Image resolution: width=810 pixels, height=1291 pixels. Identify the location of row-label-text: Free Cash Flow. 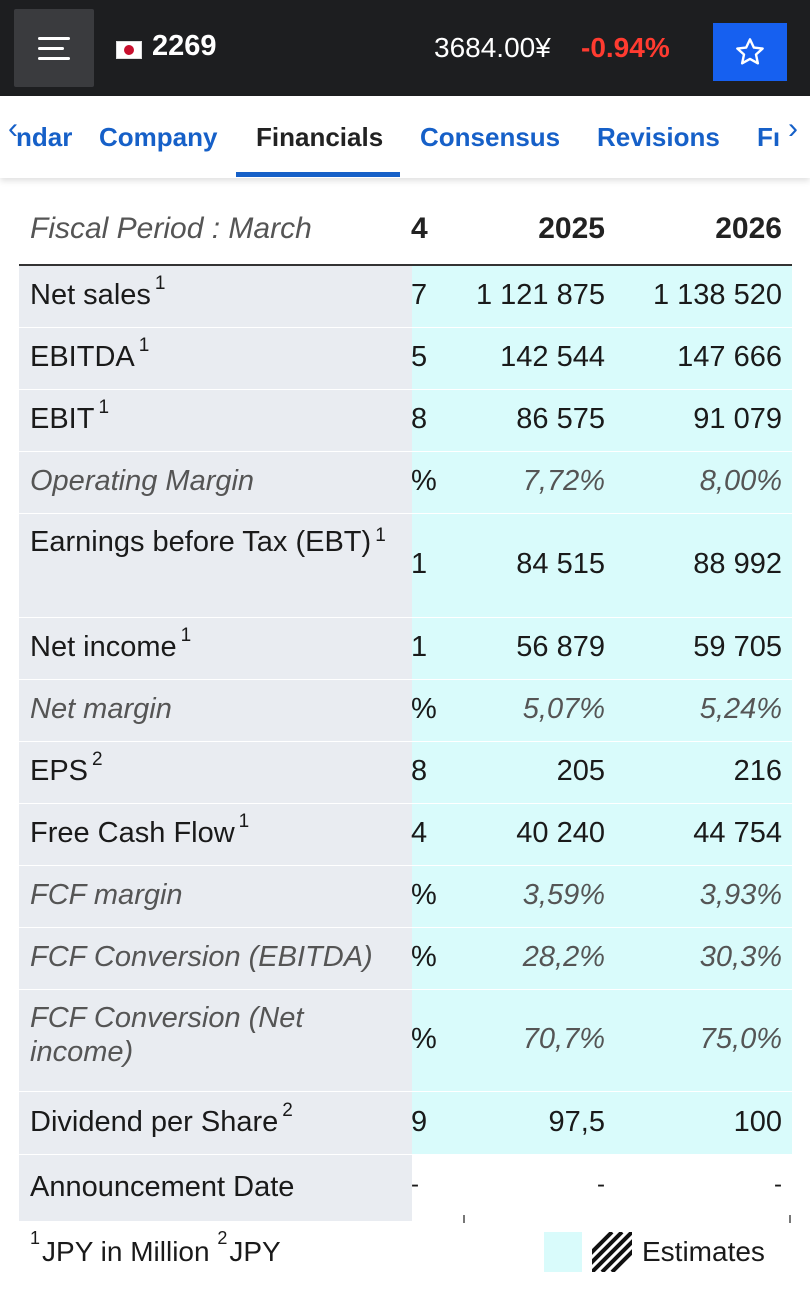
(132, 833).